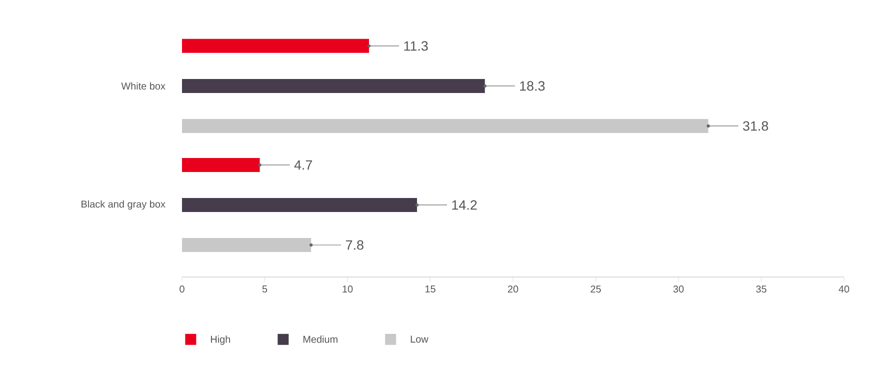  Describe the element at coordinates (513, 289) in the screenshot. I see `x-tick-label: 20` at that location.